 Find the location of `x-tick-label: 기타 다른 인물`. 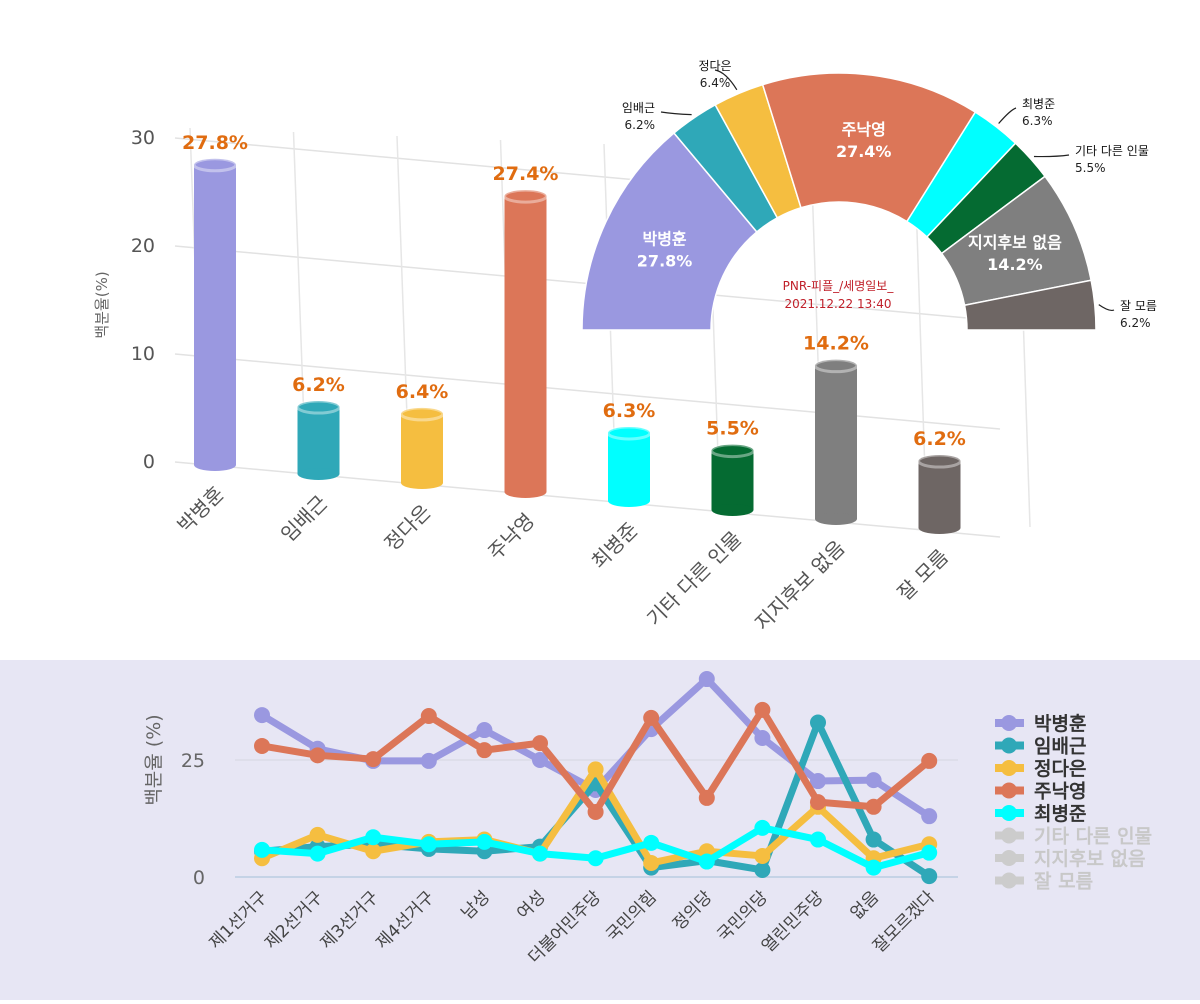

x-tick-label: 기타 다른 인물 is located at coordinates (694, 579).